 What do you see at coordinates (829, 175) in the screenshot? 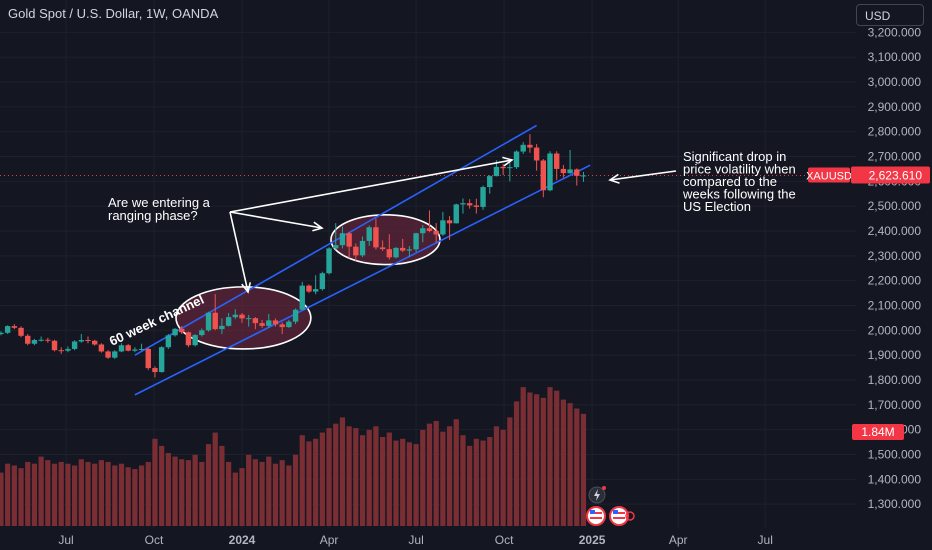
I see `symbol-badge` at bounding box center [829, 175].